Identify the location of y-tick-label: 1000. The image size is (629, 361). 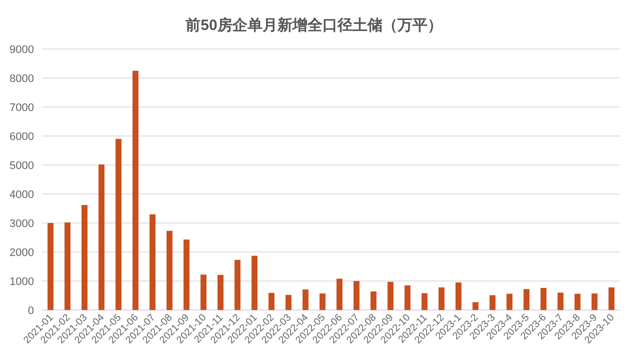
(22, 282).